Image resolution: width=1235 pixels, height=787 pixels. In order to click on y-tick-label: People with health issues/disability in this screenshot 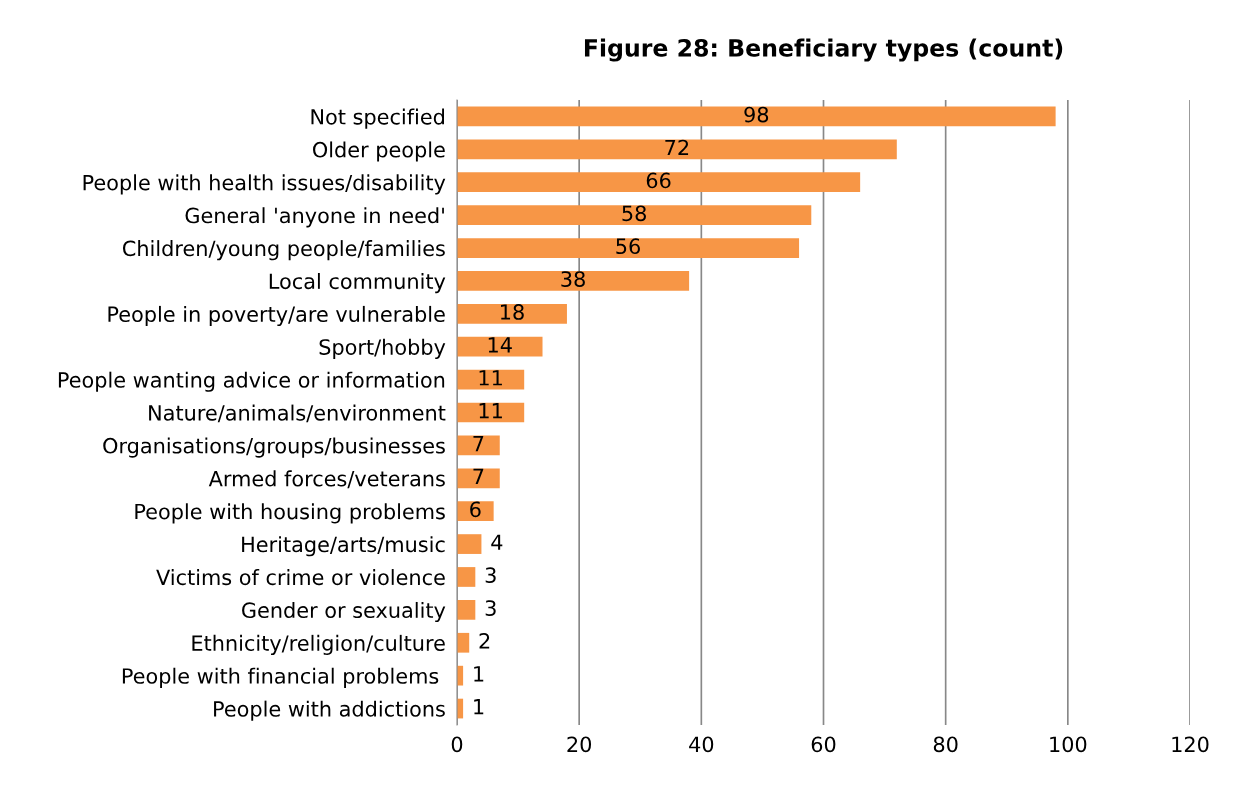, I will do `click(264, 184)`.